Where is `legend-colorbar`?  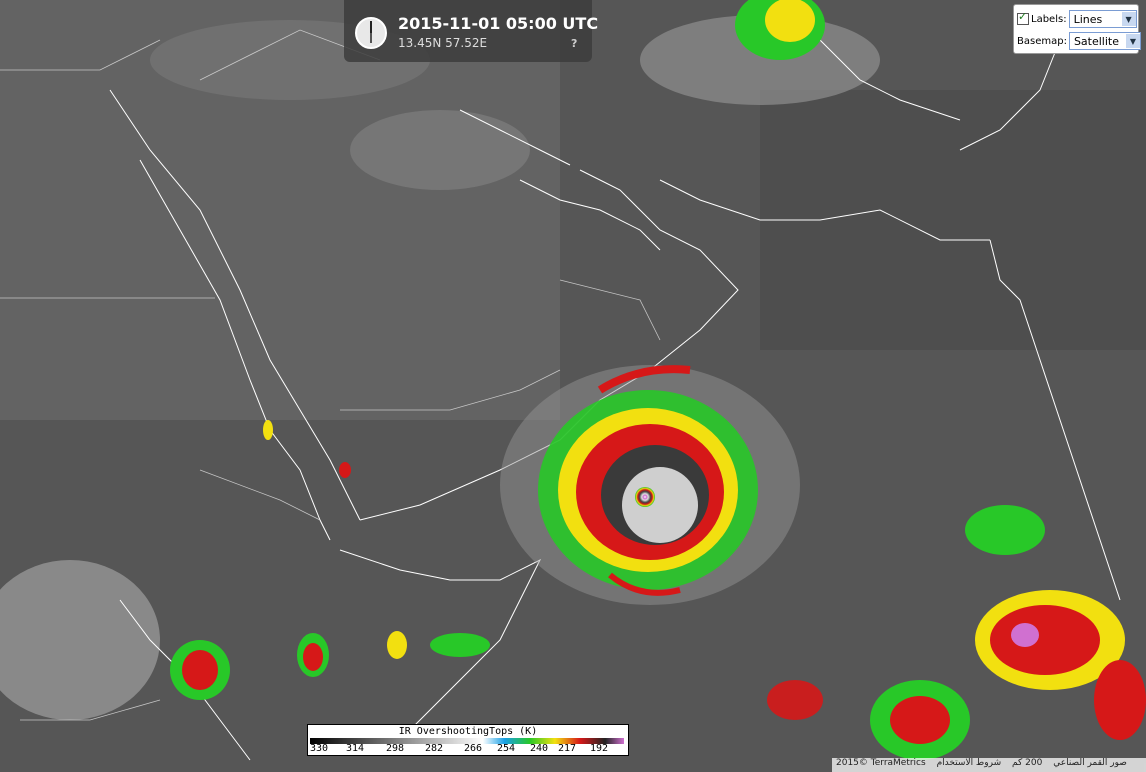
legend-colorbar is located at coordinates (467, 741).